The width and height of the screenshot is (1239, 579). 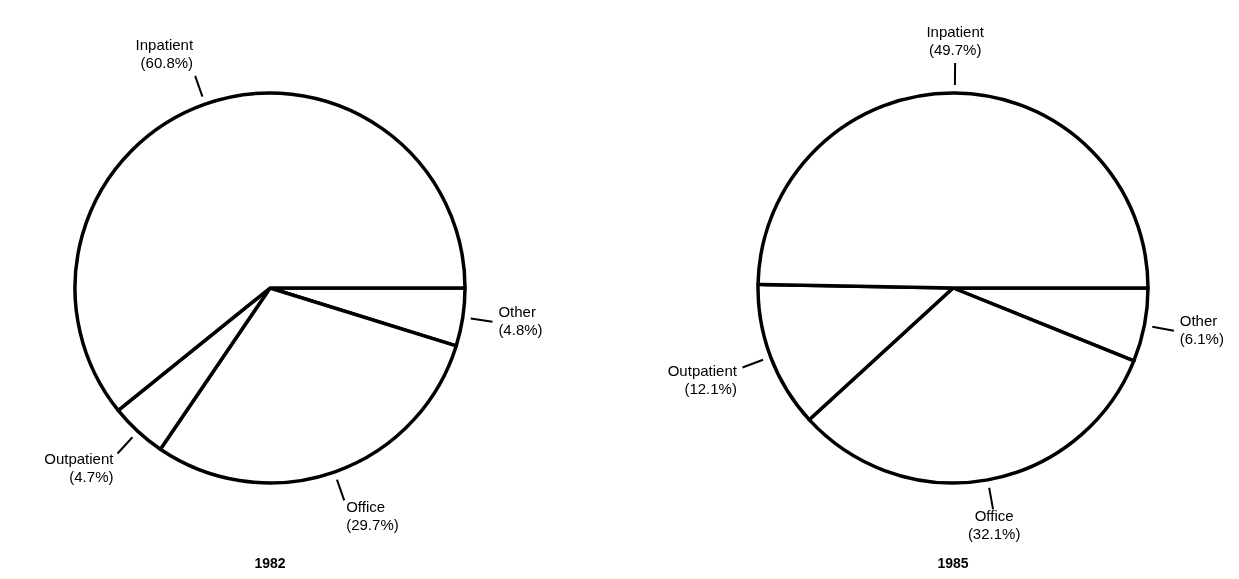 I want to click on data-label: (4.8%), so click(x=520, y=329).